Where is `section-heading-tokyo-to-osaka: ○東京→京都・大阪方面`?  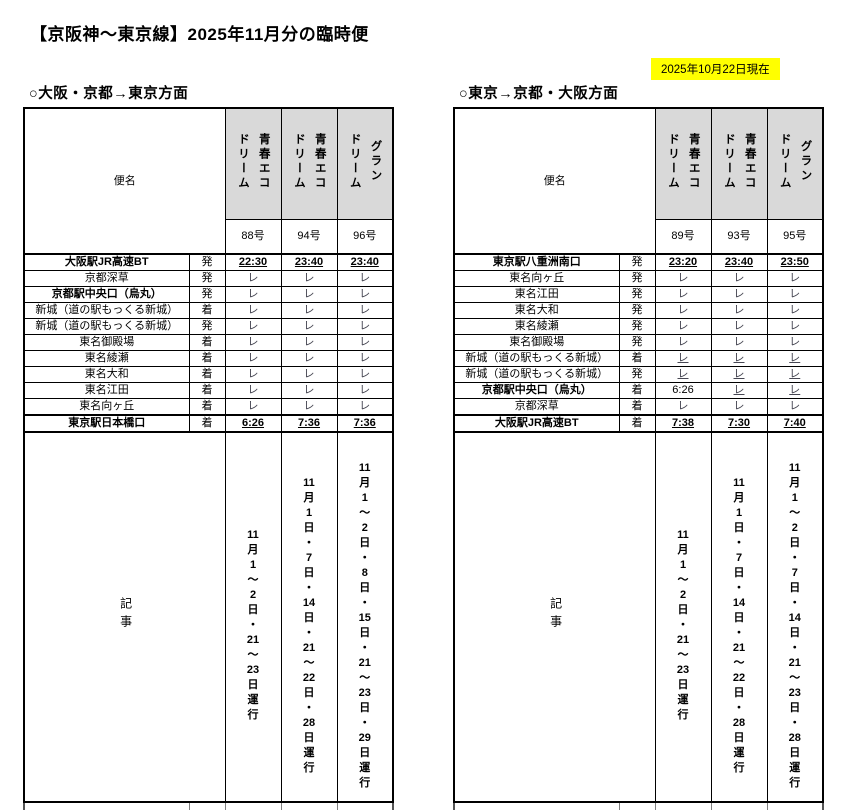
section-heading-tokyo-to-osaka: ○東京→京都・大阪方面 is located at coordinates (539, 94).